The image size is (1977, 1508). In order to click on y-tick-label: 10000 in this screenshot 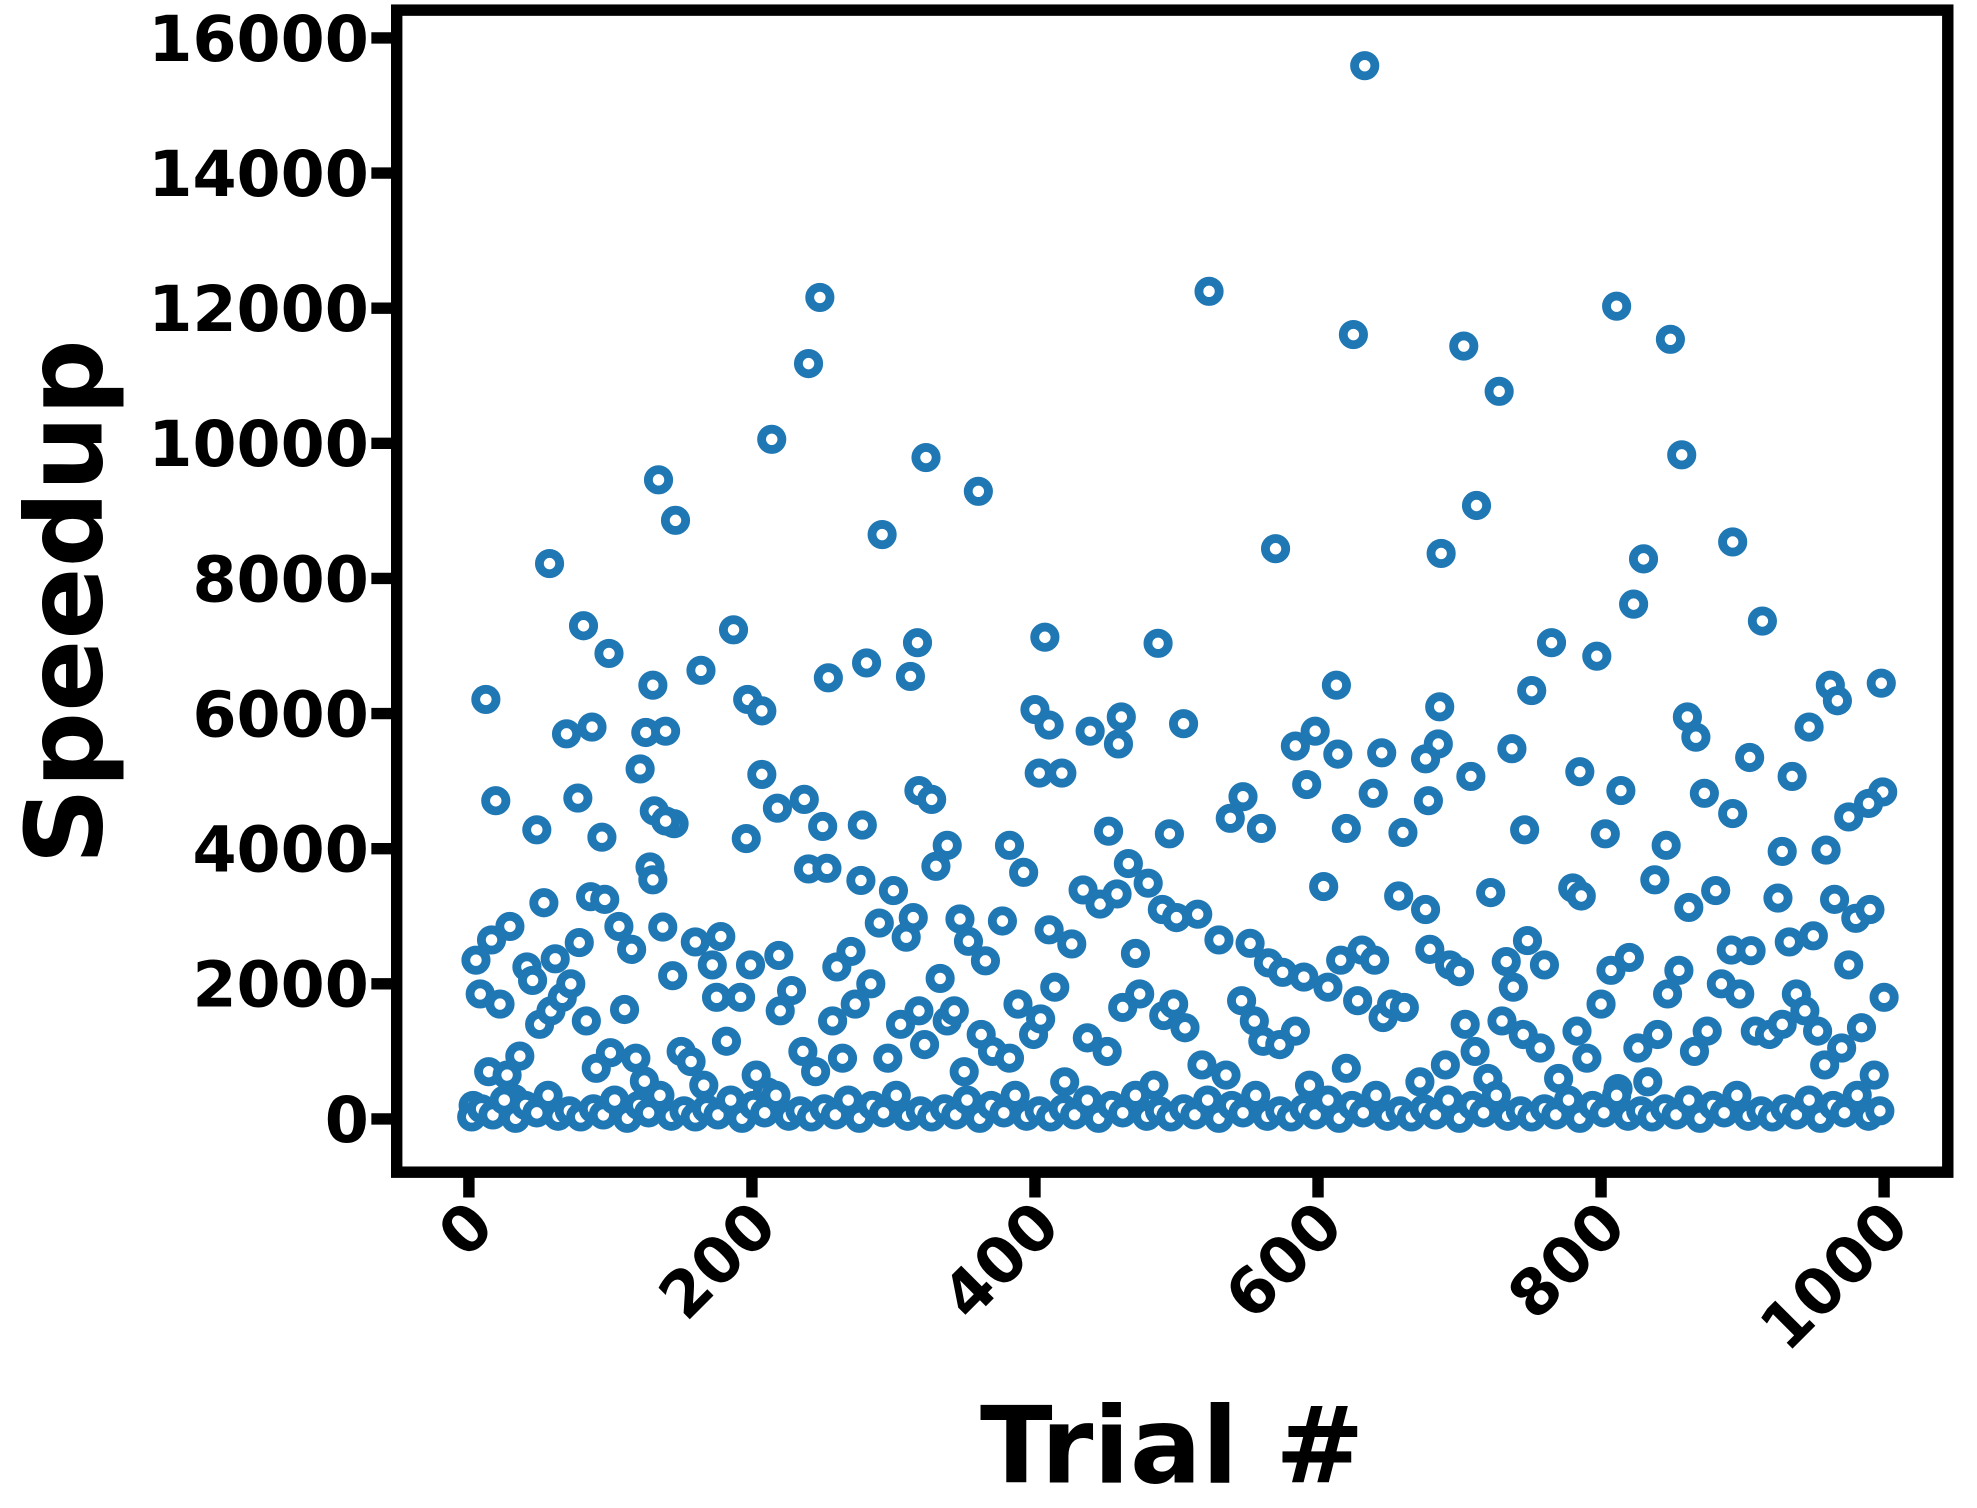, I will do `click(258, 444)`.